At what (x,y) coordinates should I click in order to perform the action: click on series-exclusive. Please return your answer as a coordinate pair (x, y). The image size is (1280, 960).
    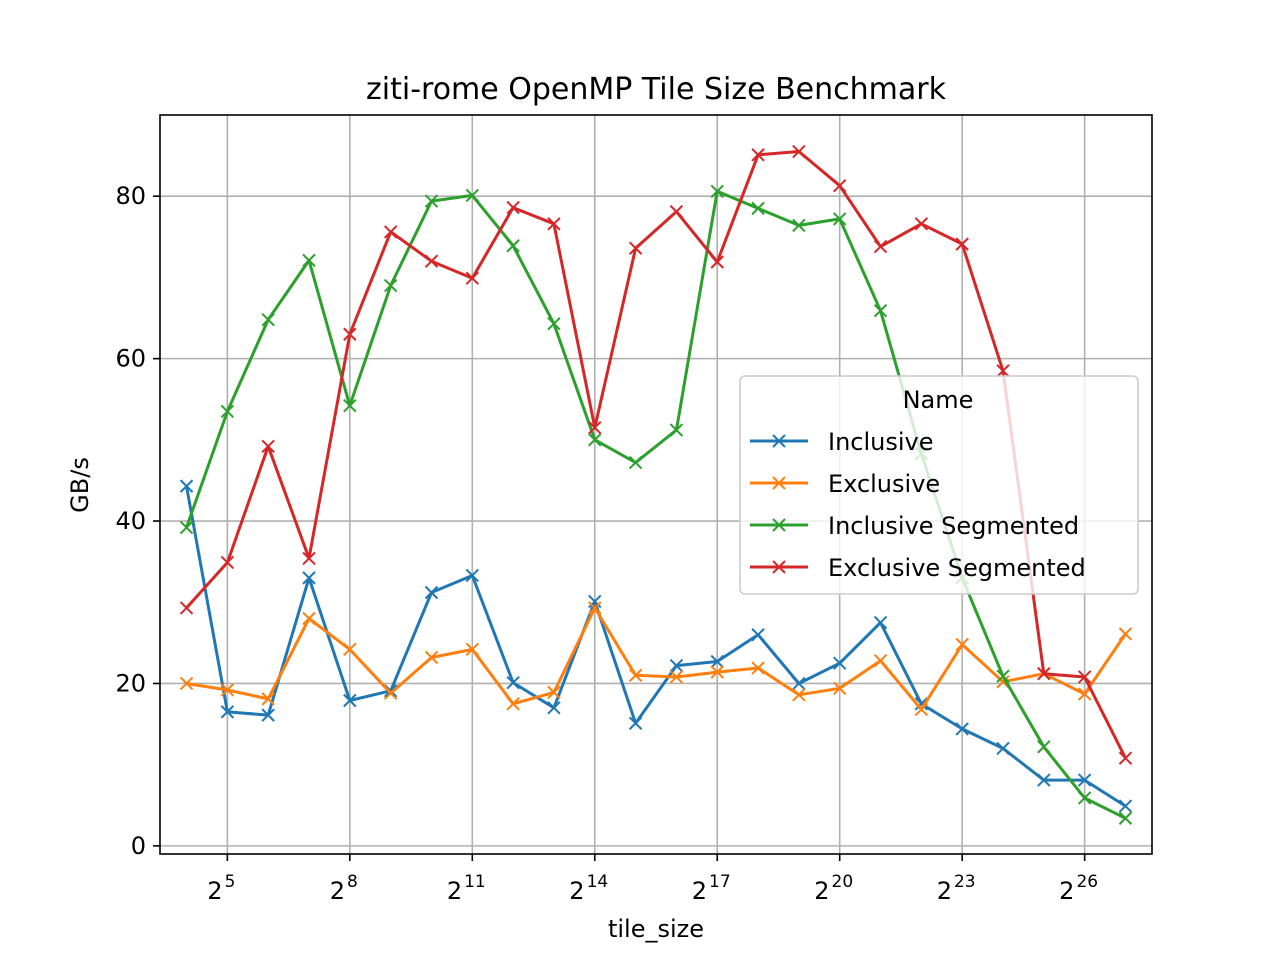
    Looking at the image, I should click on (656, 659).